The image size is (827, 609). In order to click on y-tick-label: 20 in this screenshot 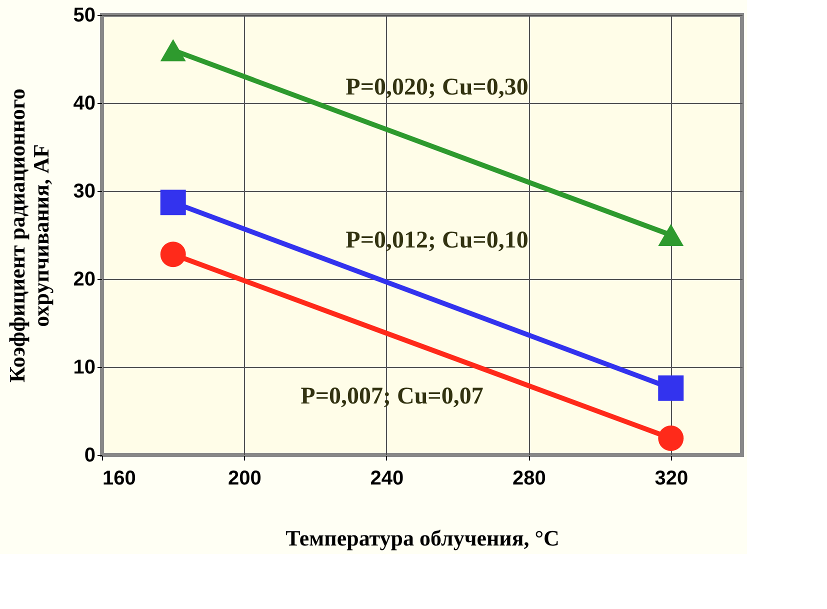, I will do `click(84, 279)`.